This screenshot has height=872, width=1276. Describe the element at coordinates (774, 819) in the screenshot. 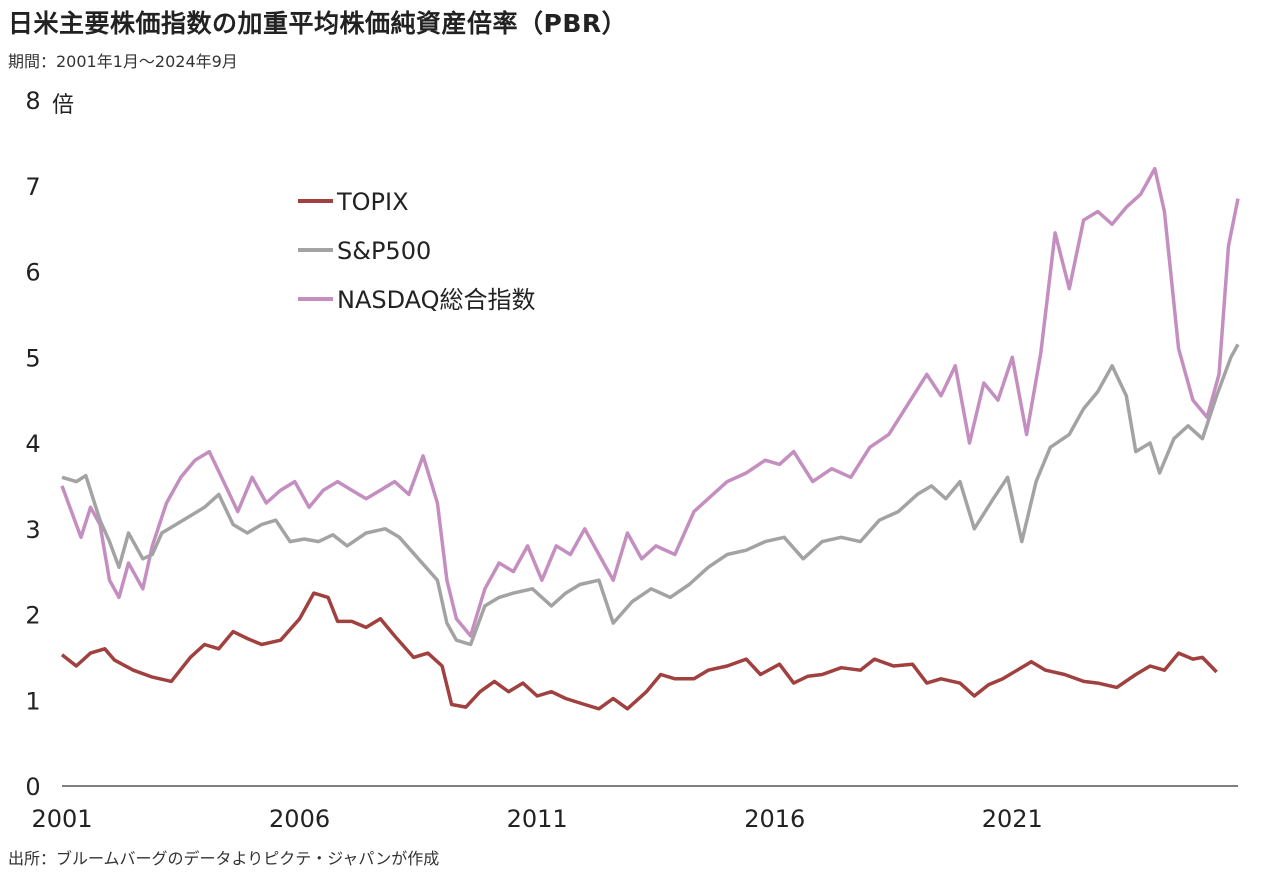

I see `x-tick-label: 2016` at that location.